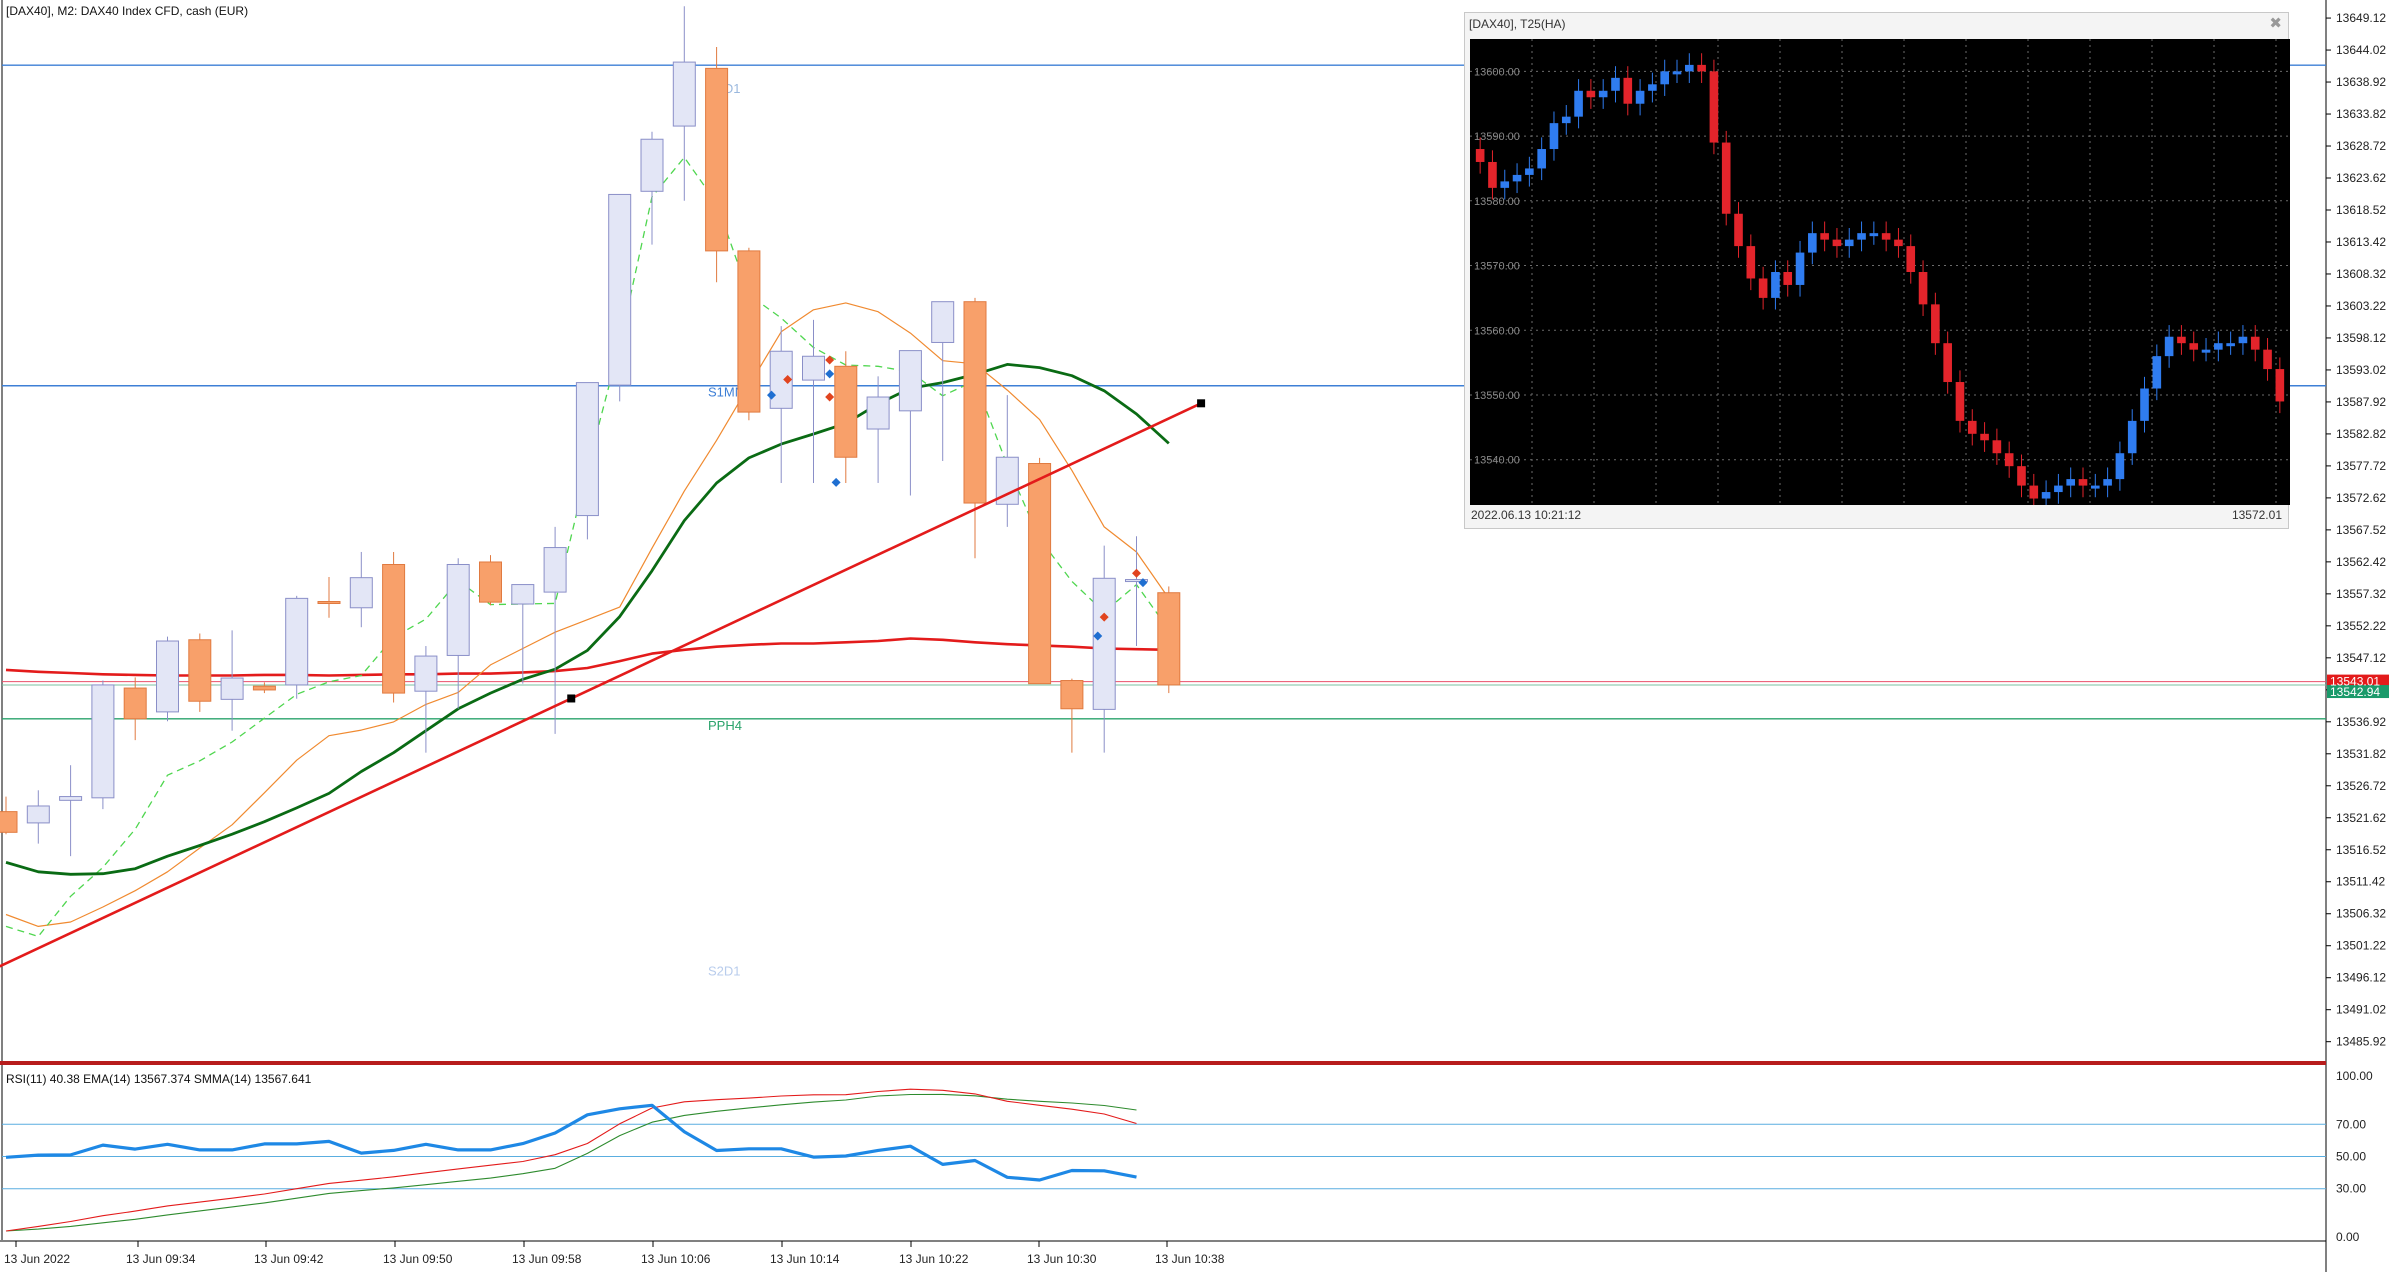 The width and height of the screenshot is (2392, 1272). Describe the element at coordinates (1517, 24) in the screenshot. I see `tick-chart-title: [DAX40], T25(HA)` at that location.